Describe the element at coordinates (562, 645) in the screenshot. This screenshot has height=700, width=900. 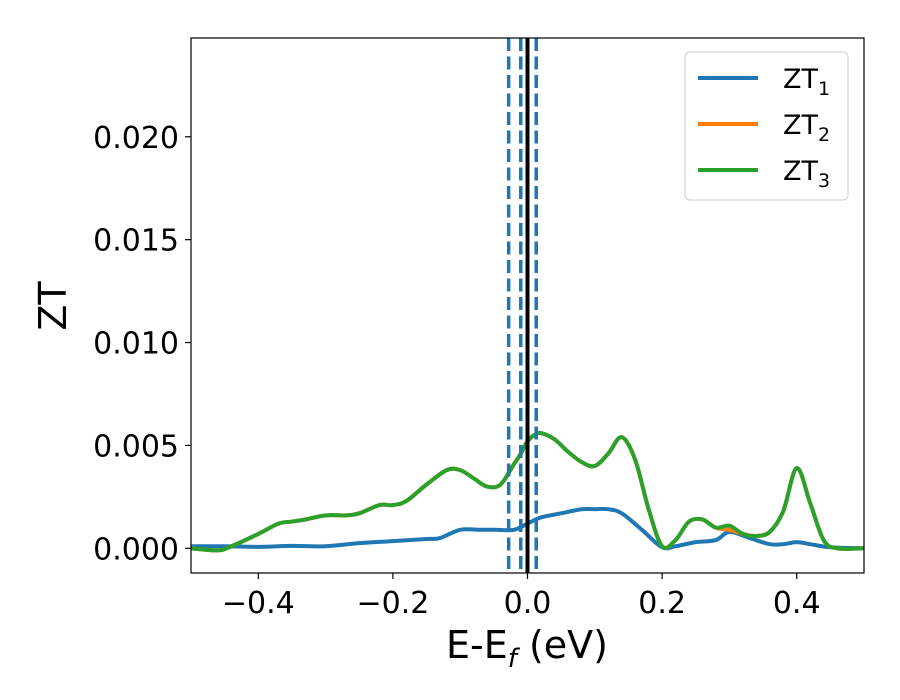
I see `x-axis-label-unit: (eV)` at that location.